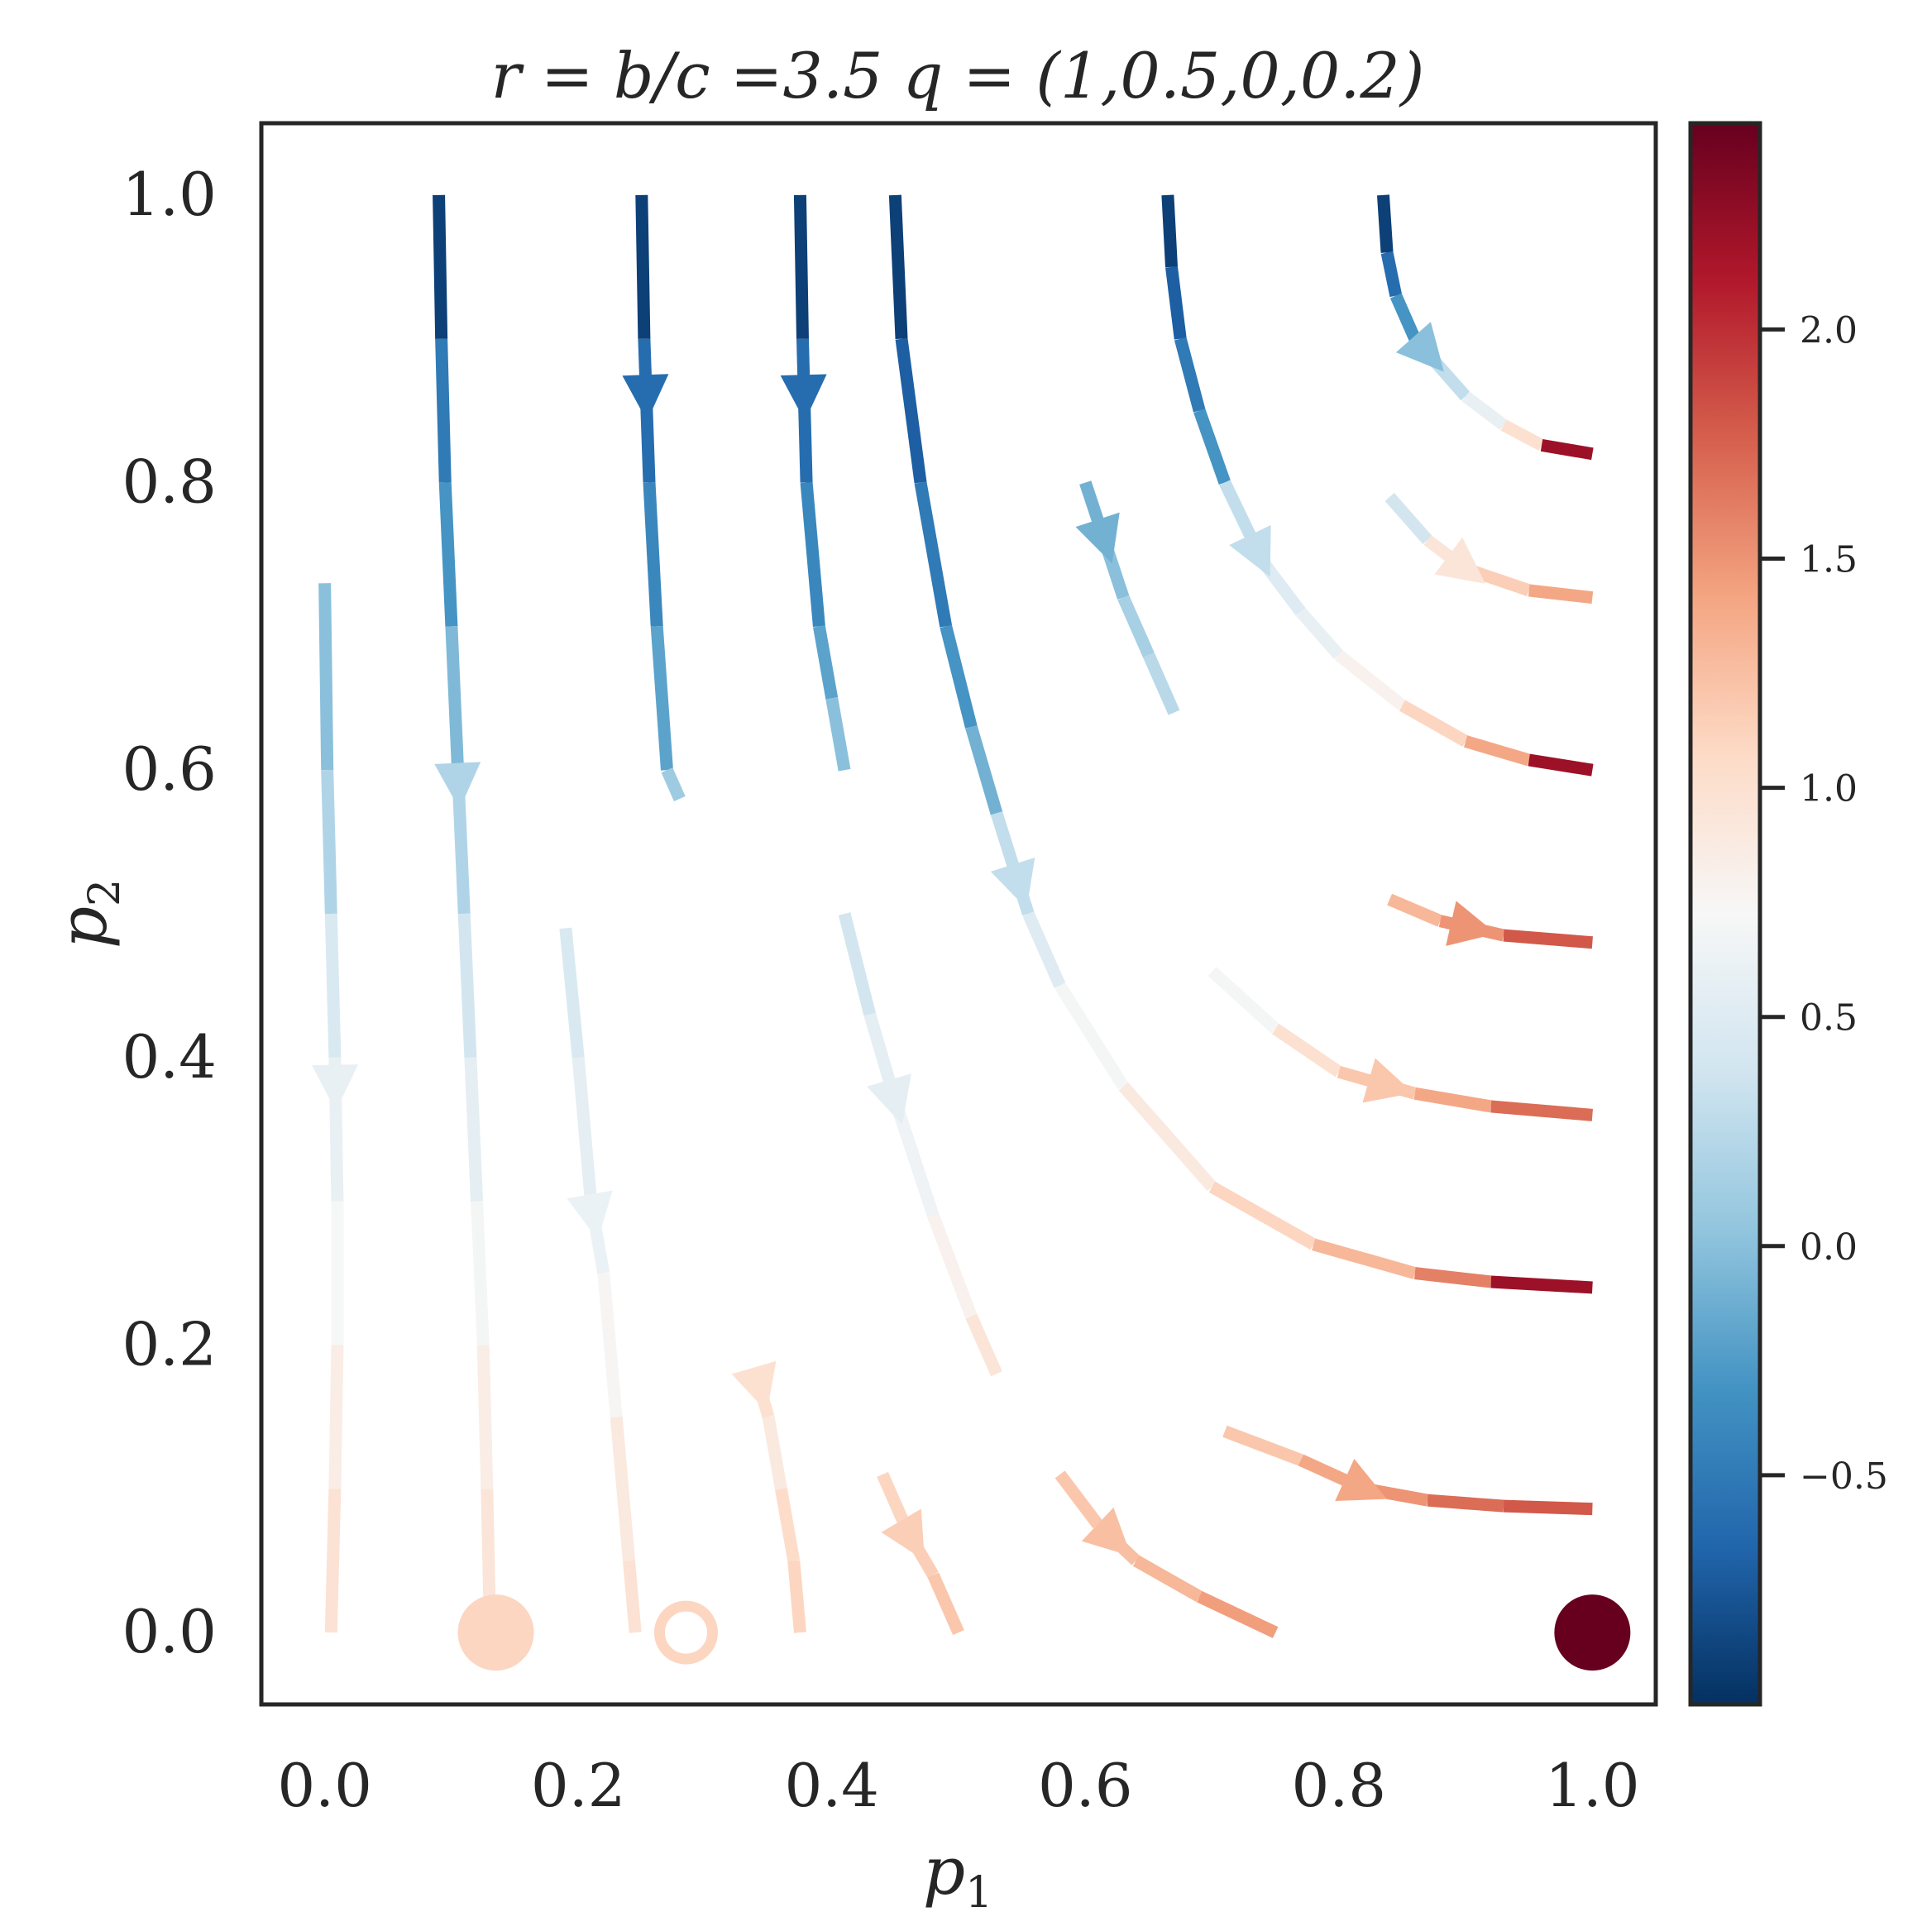  What do you see at coordinates (1829, 330) in the screenshot?
I see `colorbar-tick-label: 2.0` at bounding box center [1829, 330].